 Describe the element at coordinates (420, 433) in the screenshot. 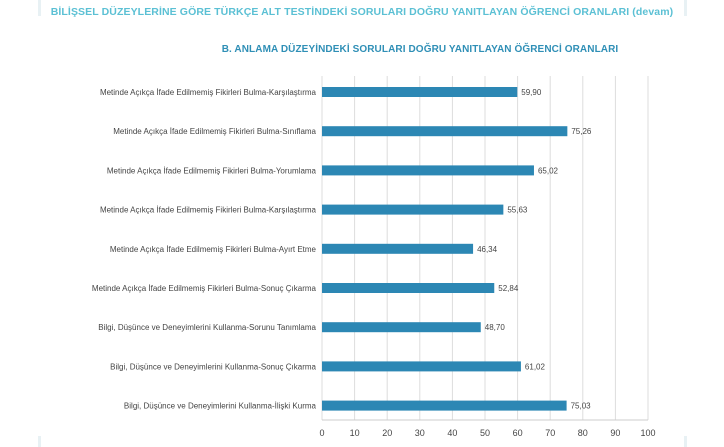

I see `x-tick-label: 30` at that location.